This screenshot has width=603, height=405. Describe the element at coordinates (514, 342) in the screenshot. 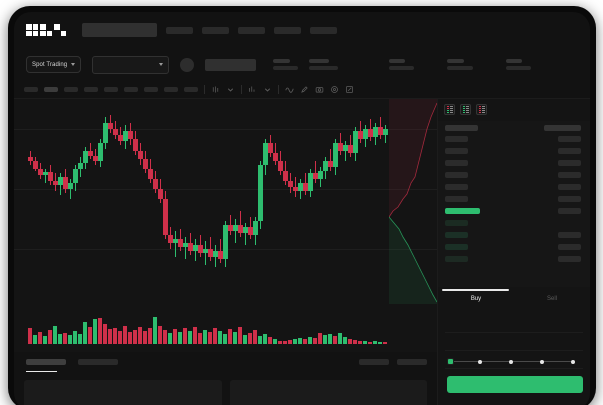

I see `order-amount-field` at that location.